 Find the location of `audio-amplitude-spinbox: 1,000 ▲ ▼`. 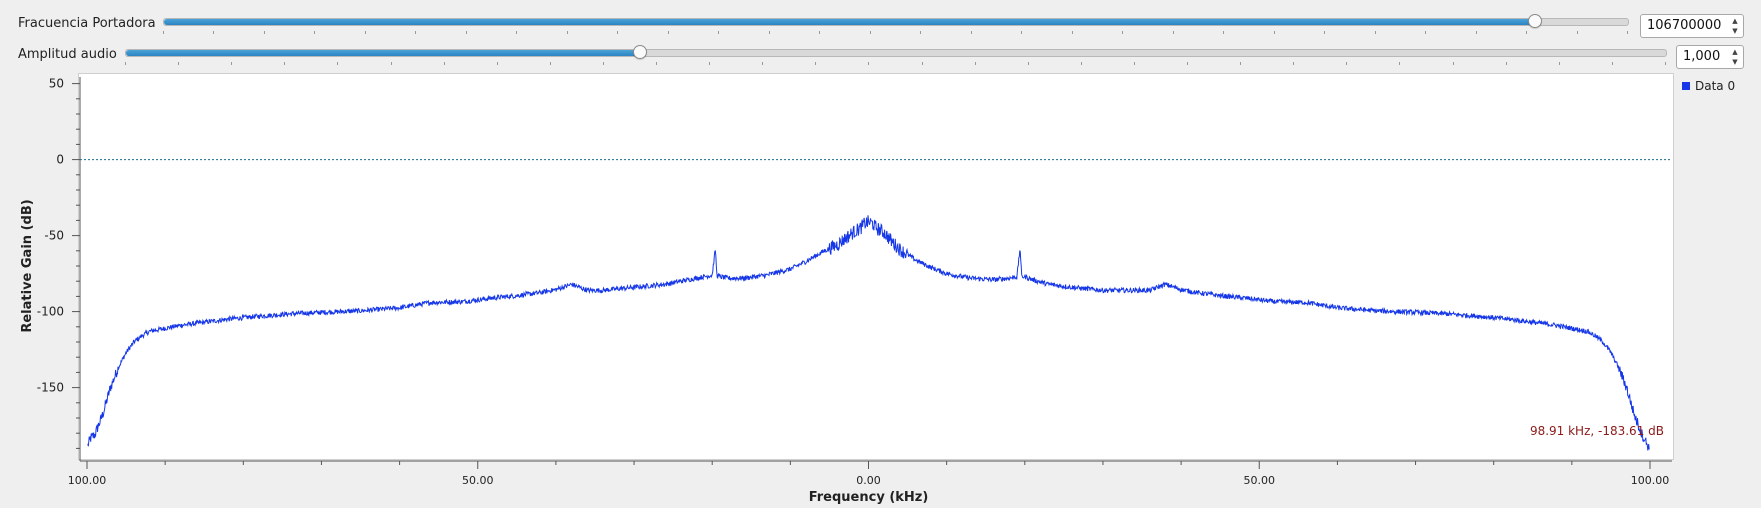

audio-amplitude-spinbox: 1,000 ▲ ▼ is located at coordinates (1710, 57).